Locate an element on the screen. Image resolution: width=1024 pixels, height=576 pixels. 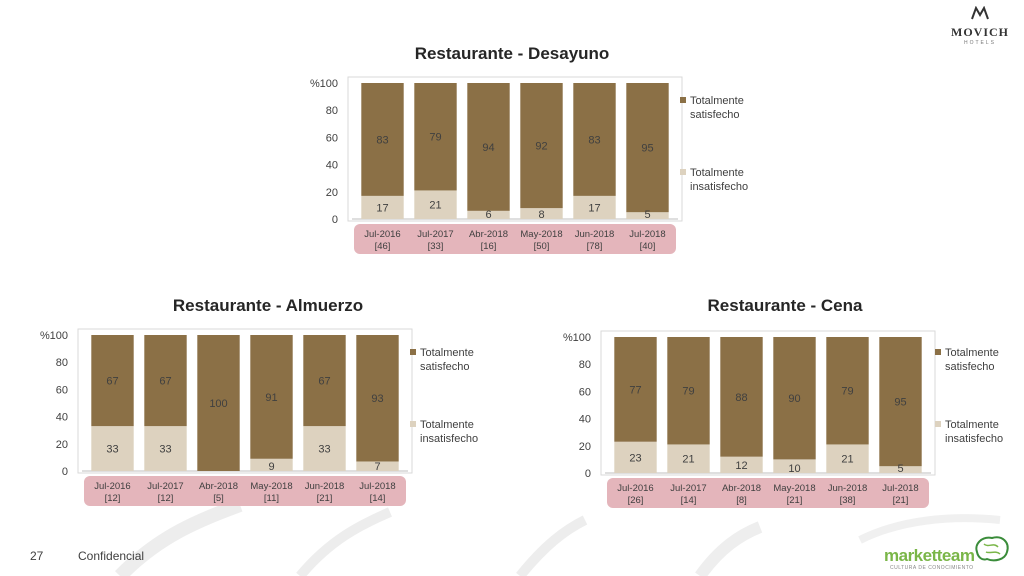
confidential-label: Confidencial is located at coordinates (111, 556).